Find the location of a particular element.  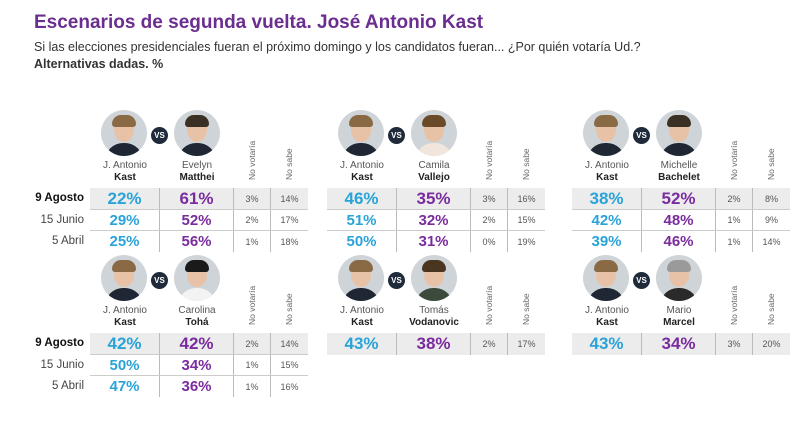

candidate-lastname: Tohá is located at coordinates (197, 322).